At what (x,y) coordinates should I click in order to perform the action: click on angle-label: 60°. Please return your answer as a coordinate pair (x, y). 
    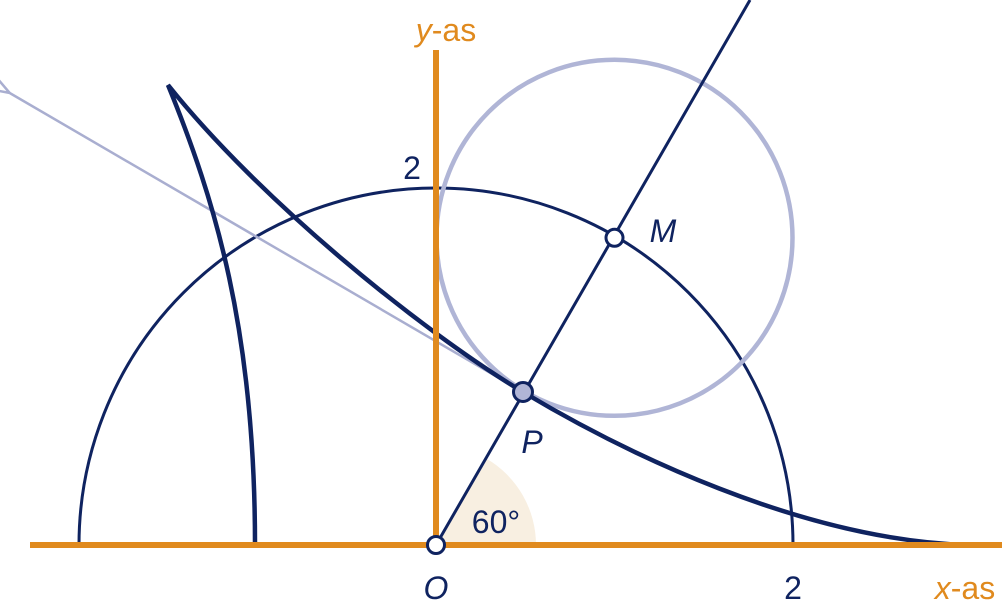
    Looking at the image, I should click on (496, 522).